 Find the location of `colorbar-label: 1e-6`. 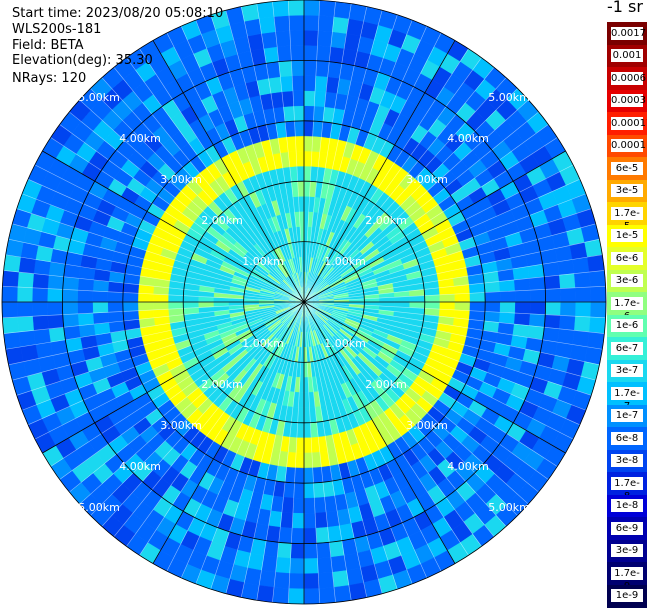

colorbar-label: 1e-6 is located at coordinates (627, 326).